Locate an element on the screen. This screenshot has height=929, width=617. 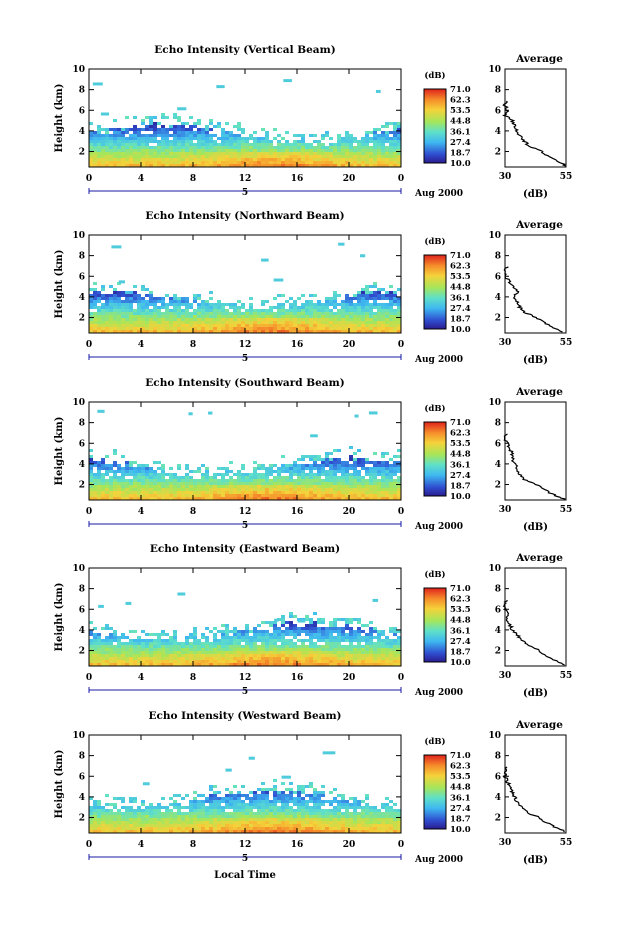
x-tick-label: 4 is located at coordinates (141, 179).